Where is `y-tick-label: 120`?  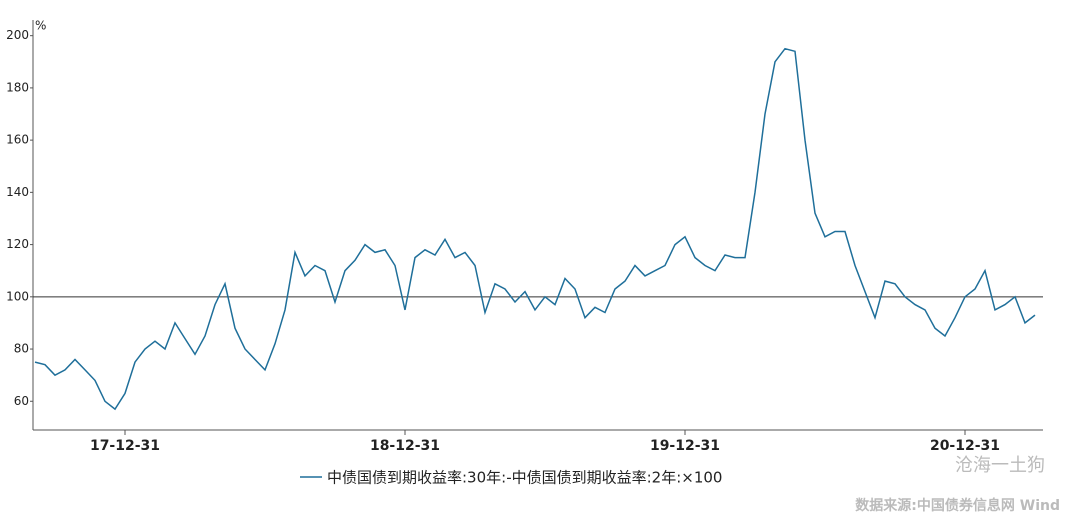
y-tick-label: 120 is located at coordinates (17, 244).